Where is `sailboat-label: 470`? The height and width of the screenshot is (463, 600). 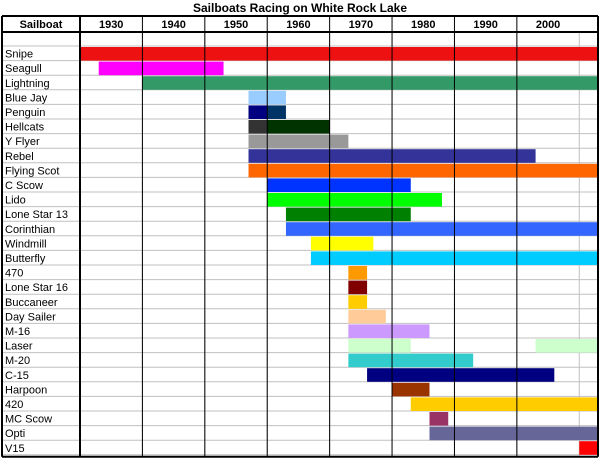
sailboat-label: 470 is located at coordinates (14, 274).